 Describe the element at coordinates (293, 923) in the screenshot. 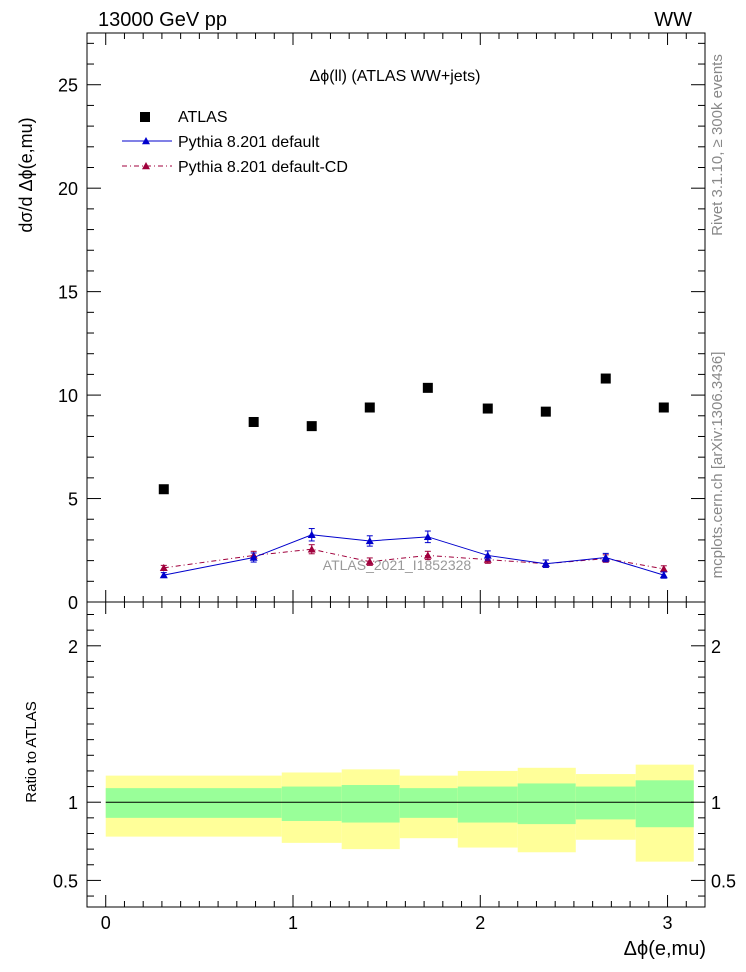

I see `x-tick-label: 1` at that location.